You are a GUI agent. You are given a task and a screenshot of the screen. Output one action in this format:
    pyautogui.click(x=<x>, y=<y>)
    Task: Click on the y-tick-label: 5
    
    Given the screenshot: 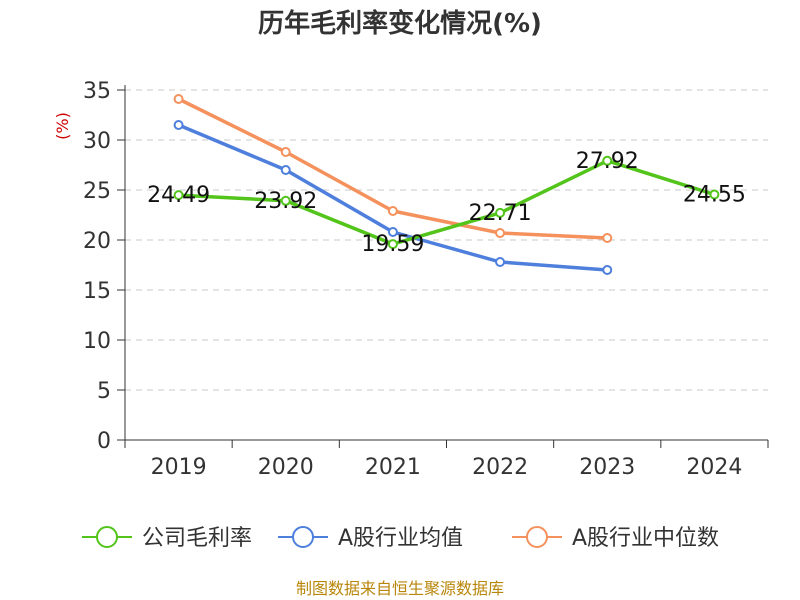 What is the action you would take?
    pyautogui.click(x=104, y=391)
    